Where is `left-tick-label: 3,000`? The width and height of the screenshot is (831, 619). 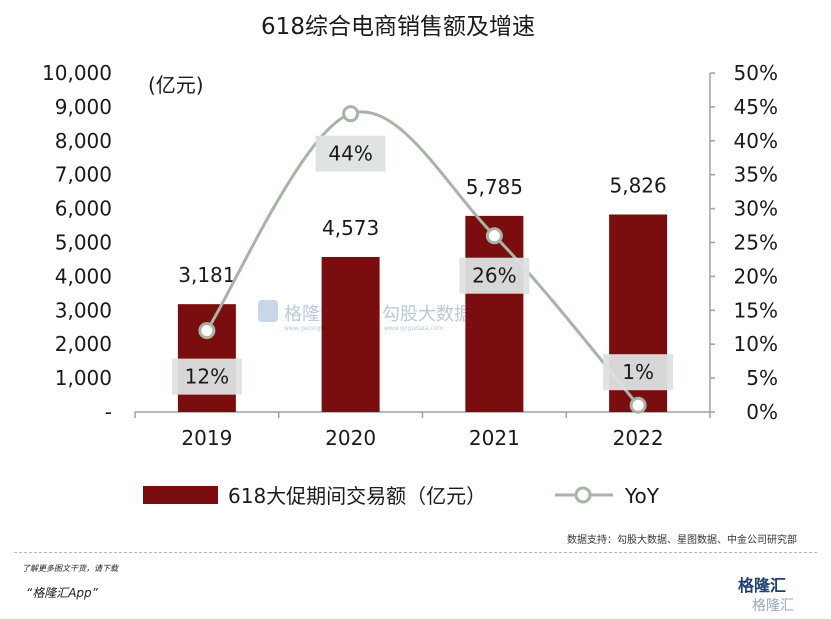 left-tick-label: 3,000 is located at coordinates (83, 310).